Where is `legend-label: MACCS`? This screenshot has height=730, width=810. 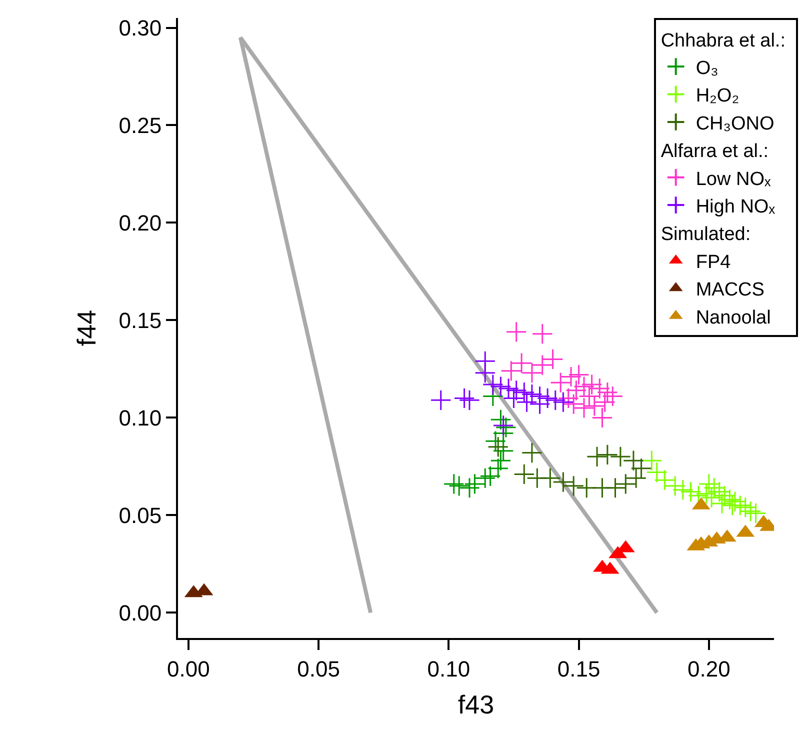
legend-label: MACCS is located at coordinates (730, 290).